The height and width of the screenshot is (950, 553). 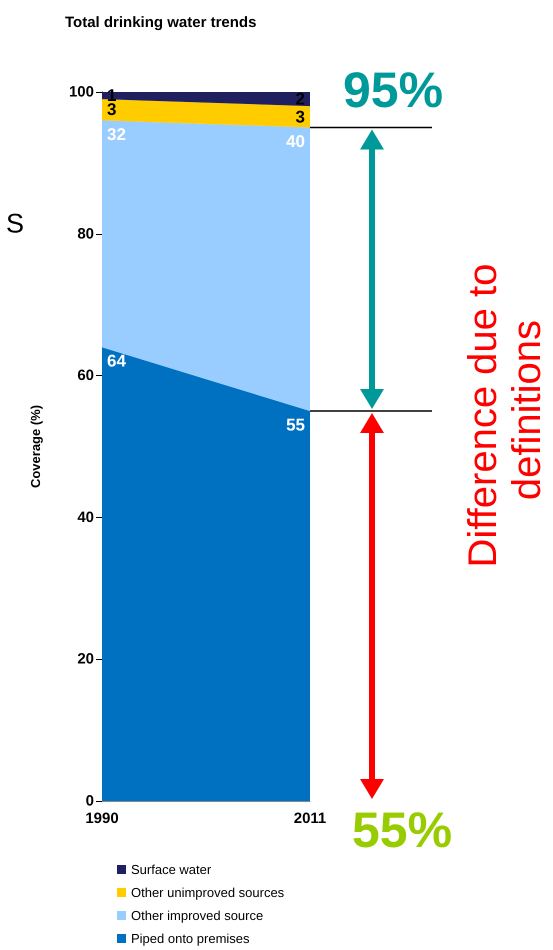 I want to click on data-label: 2, so click(x=300, y=99).